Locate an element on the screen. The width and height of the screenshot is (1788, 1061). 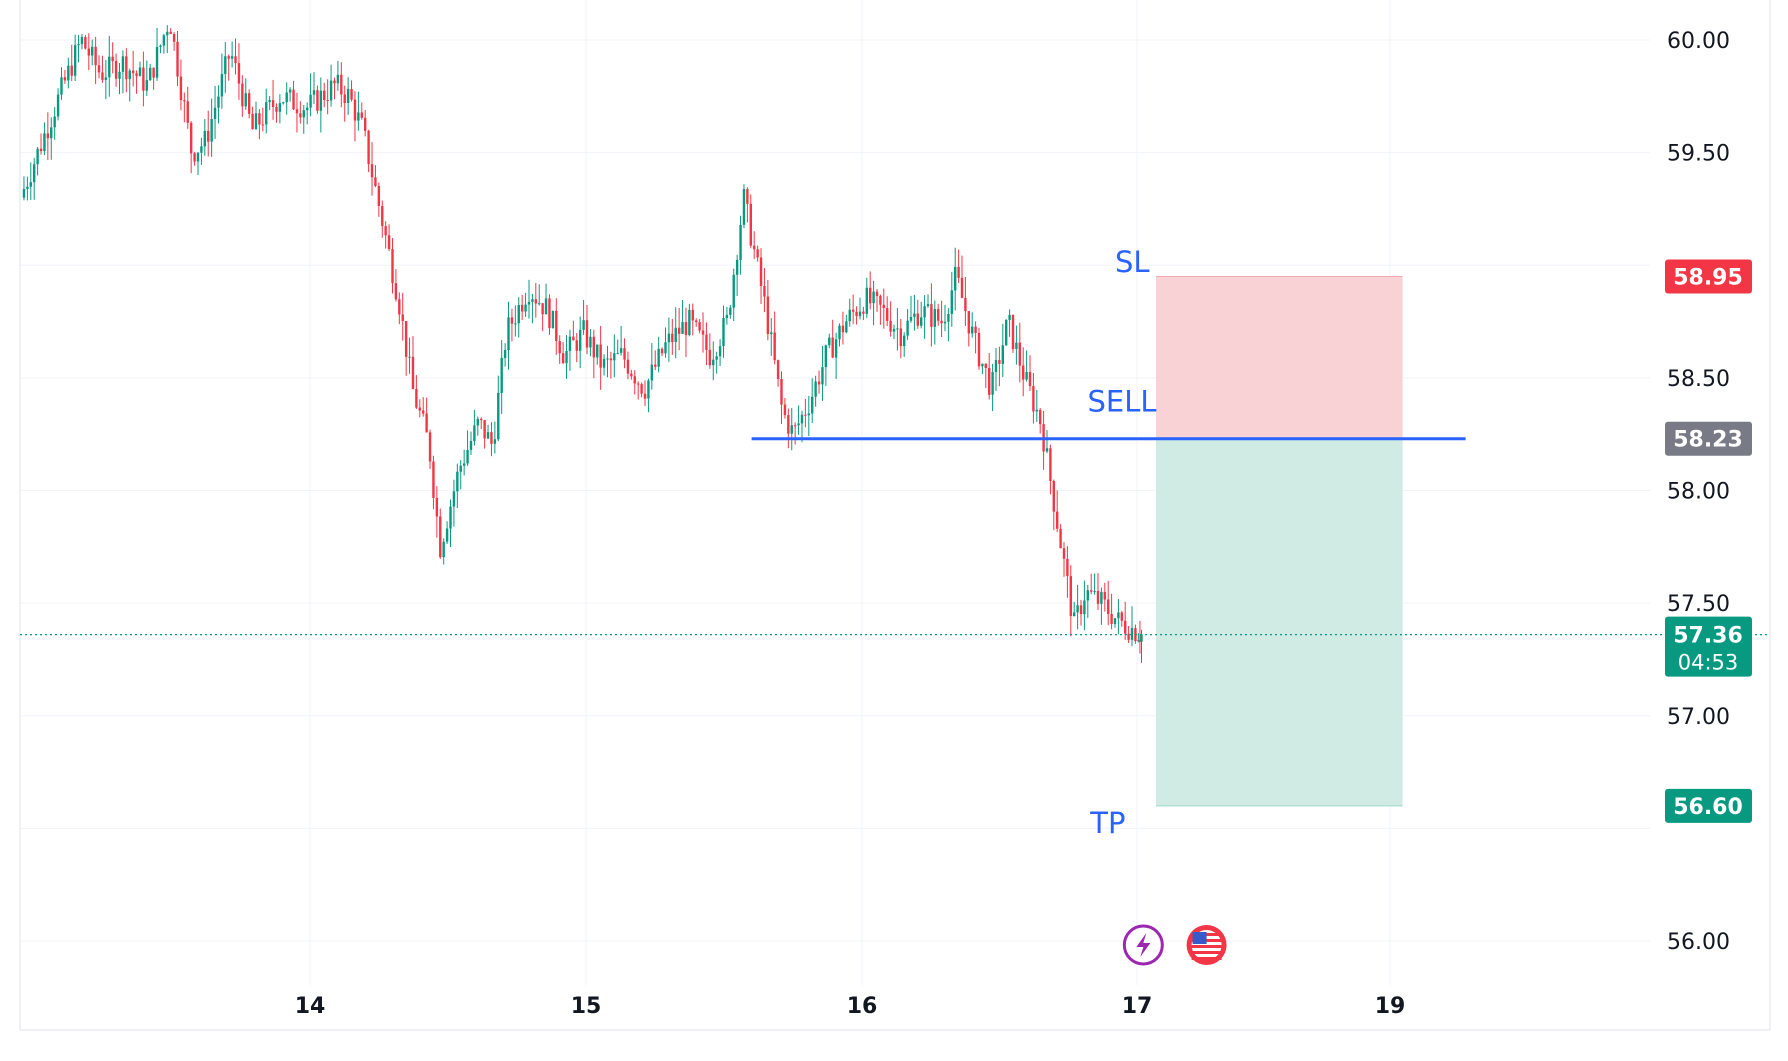
y-tick-label: 57.50 is located at coordinates (1698, 604).